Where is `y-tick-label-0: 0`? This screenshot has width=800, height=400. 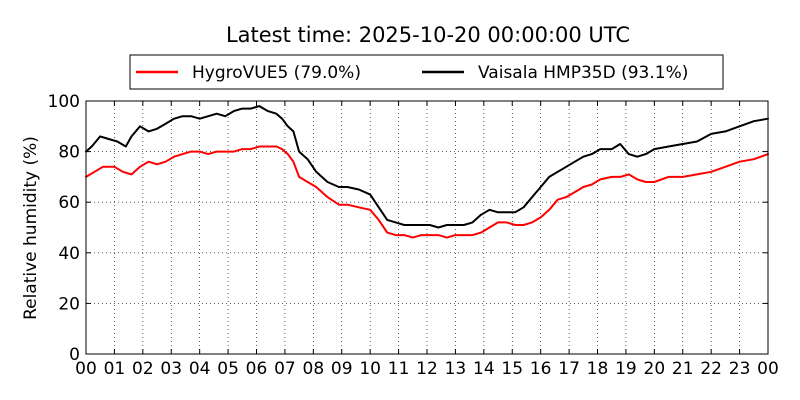 y-tick-label-0: 0 is located at coordinates (74, 355).